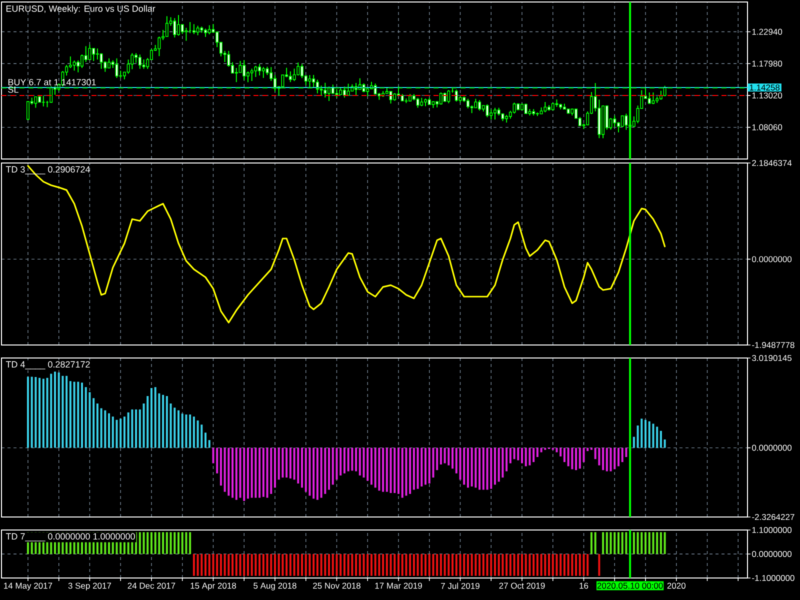  I want to click on y-tick-label: 1.22940, so click(767, 31).